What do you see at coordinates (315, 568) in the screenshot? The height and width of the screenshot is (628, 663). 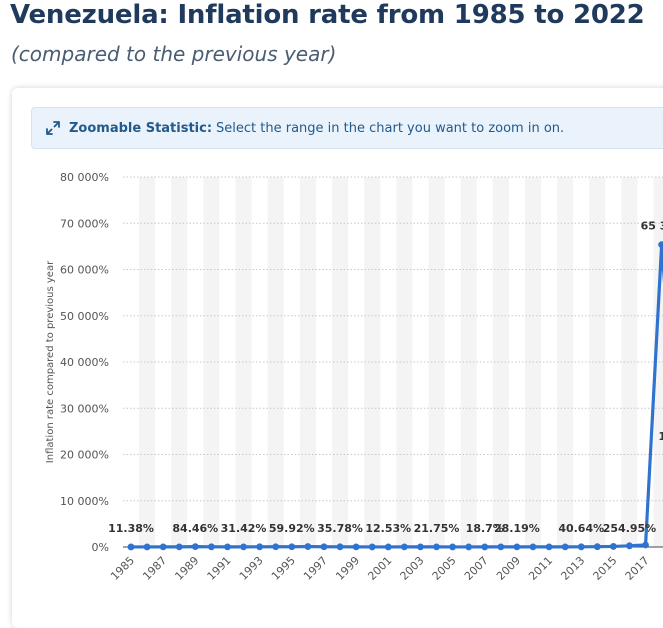 I see `x-tick-label: 1997` at bounding box center [315, 568].